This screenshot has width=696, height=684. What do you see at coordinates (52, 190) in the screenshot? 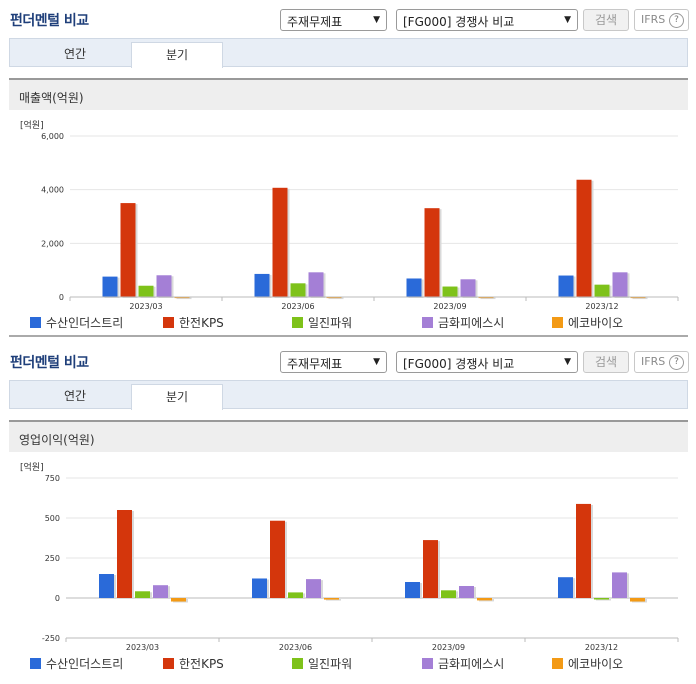
I see `y-tick-label: 4,000` at bounding box center [52, 190].